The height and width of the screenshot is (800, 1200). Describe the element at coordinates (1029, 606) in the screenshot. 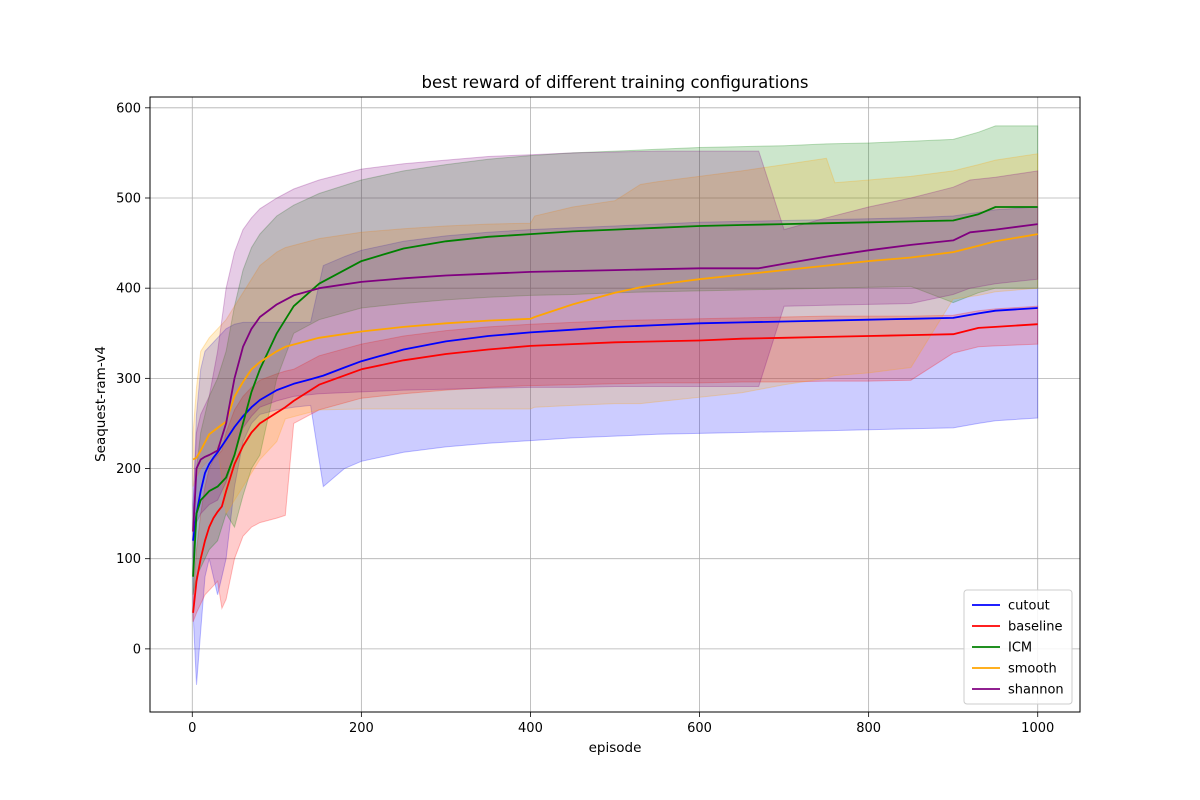

I see `legend-label-cutout: cutout` at that location.